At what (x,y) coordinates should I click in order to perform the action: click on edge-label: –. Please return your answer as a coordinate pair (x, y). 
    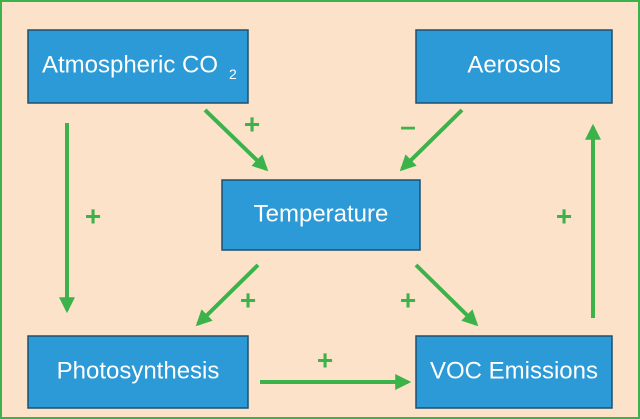
    Looking at the image, I should click on (408, 125).